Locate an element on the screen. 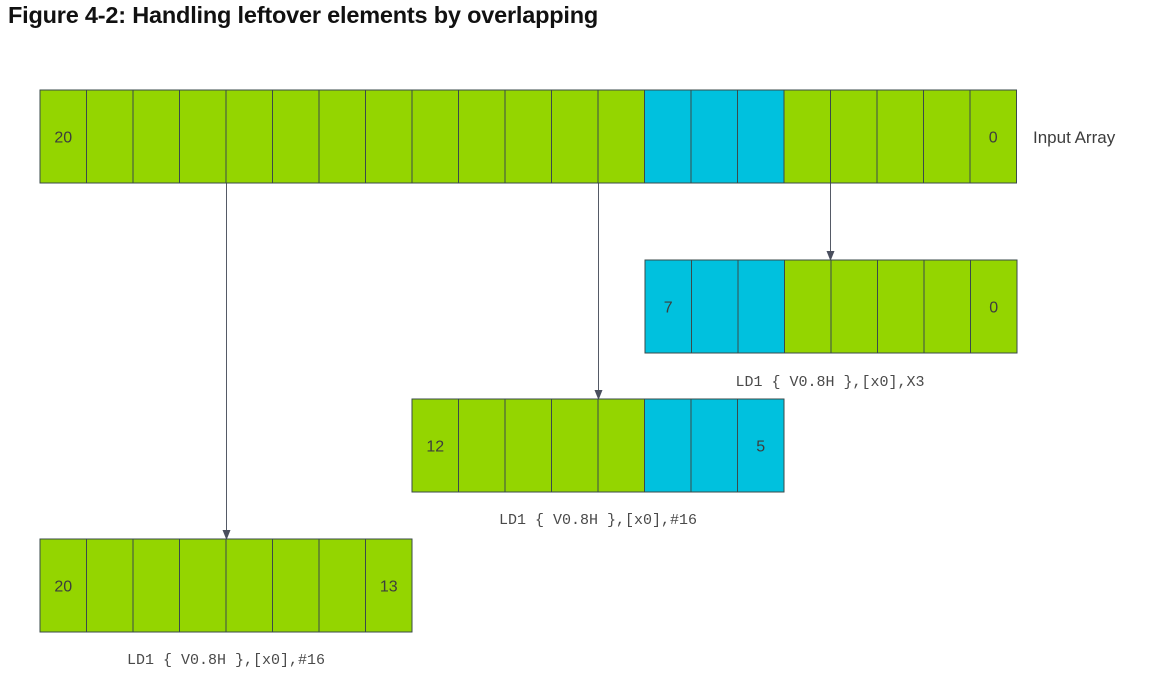 This screenshot has width=1150, height=682. load-mid-last-index: 5 is located at coordinates (760, 447).